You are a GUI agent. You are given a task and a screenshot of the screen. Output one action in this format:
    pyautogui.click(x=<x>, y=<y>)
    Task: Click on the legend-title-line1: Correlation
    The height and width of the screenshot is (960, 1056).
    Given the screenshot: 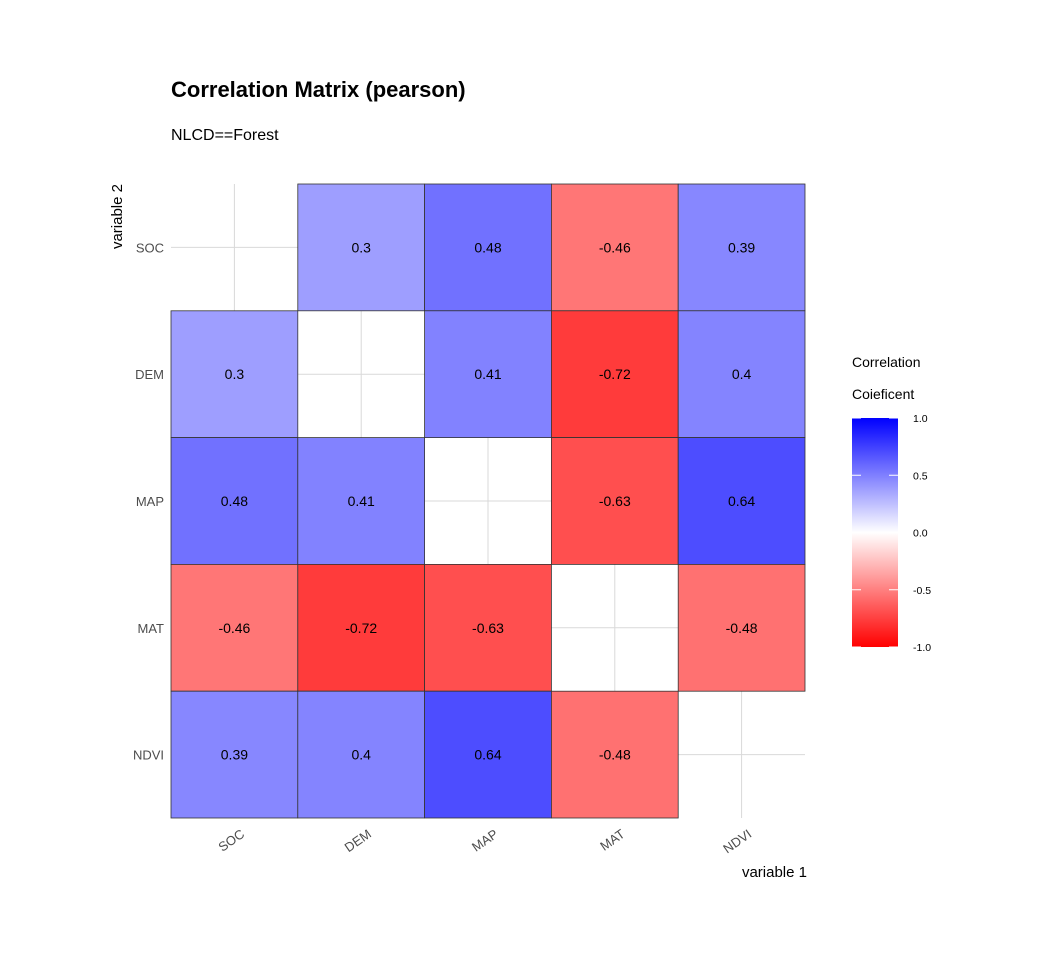 What is the action you would take?
    pyautogui.click(x=886, y=362)
    